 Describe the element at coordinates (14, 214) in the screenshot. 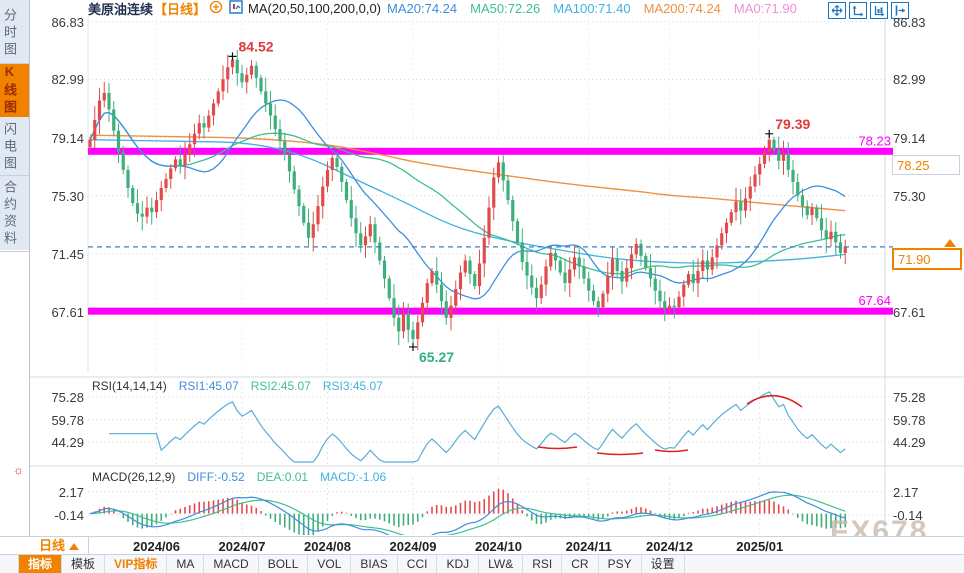

I see `sidebar-item-contract-info: 合约资料` at that location.